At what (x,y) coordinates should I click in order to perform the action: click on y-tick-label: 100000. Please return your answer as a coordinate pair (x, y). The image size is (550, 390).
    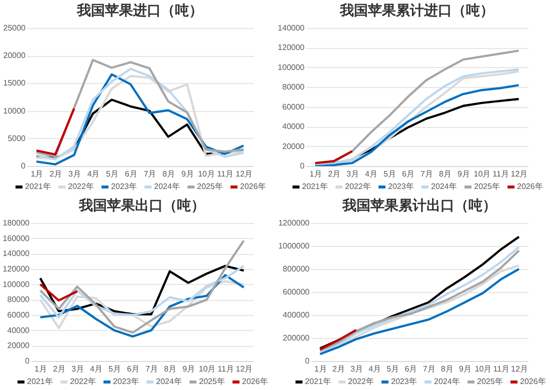
    Looking at the image, I should click on (292, 67).